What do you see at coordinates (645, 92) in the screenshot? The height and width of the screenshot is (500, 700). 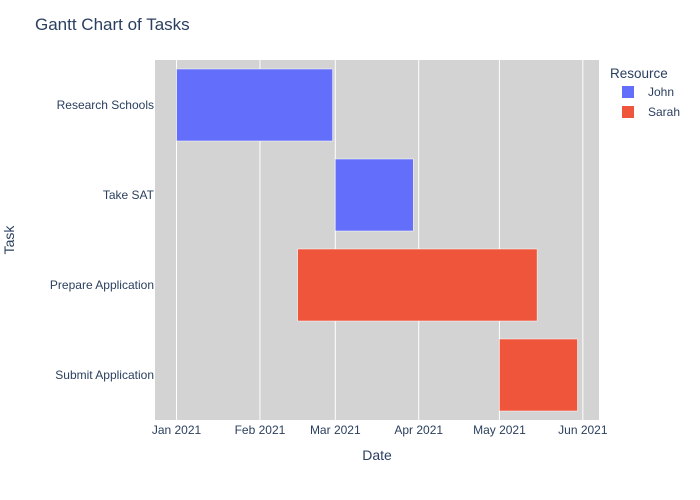 I see `legend: Resource John Sarah` at bounding box center [645, 92].